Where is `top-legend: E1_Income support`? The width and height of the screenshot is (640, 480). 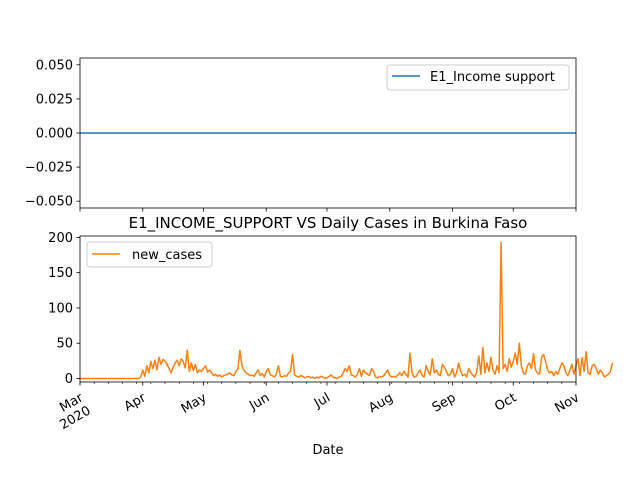 top-legend: E1_Income support is located at coordinates (478, 77).